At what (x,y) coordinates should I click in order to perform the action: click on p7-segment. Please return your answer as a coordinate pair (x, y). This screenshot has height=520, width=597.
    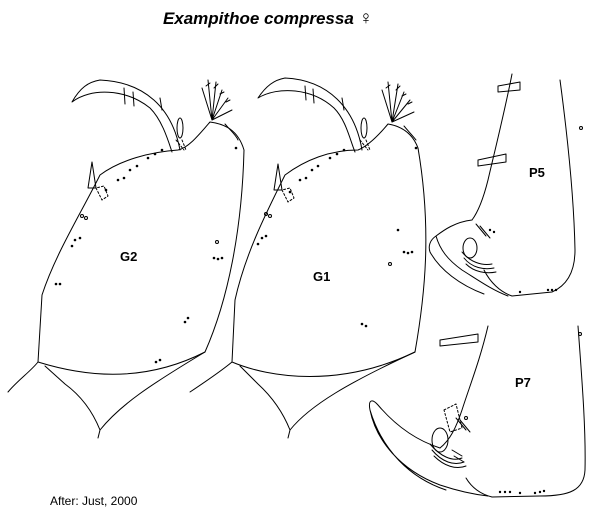
    Looking at the image, I should click on (464, 387).